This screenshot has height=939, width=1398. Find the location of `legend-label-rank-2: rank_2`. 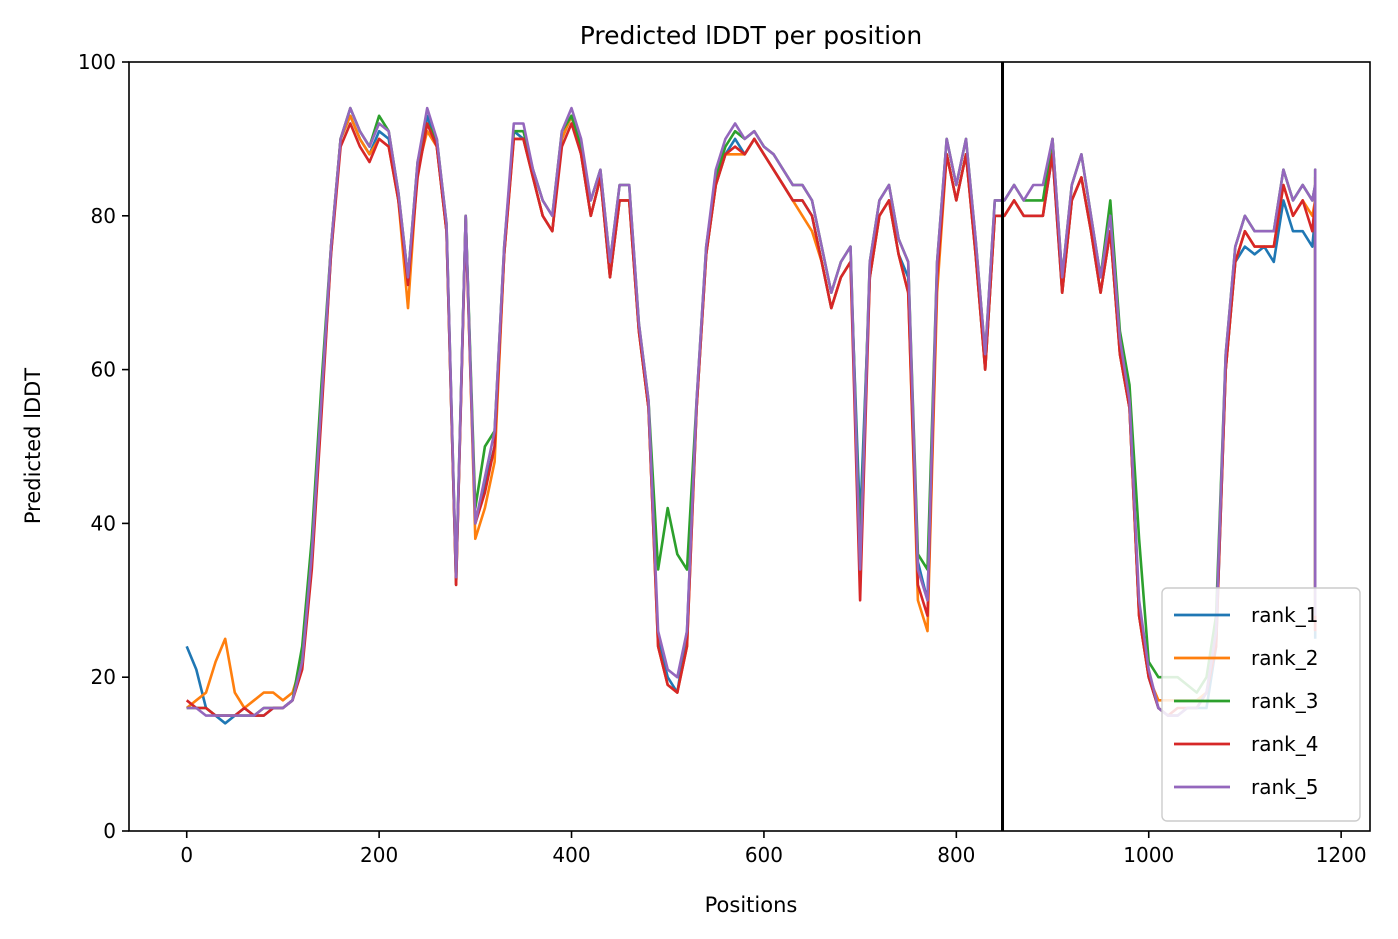

legend-label-rank-2: rank_2 is located at coordinates (1284, 658).